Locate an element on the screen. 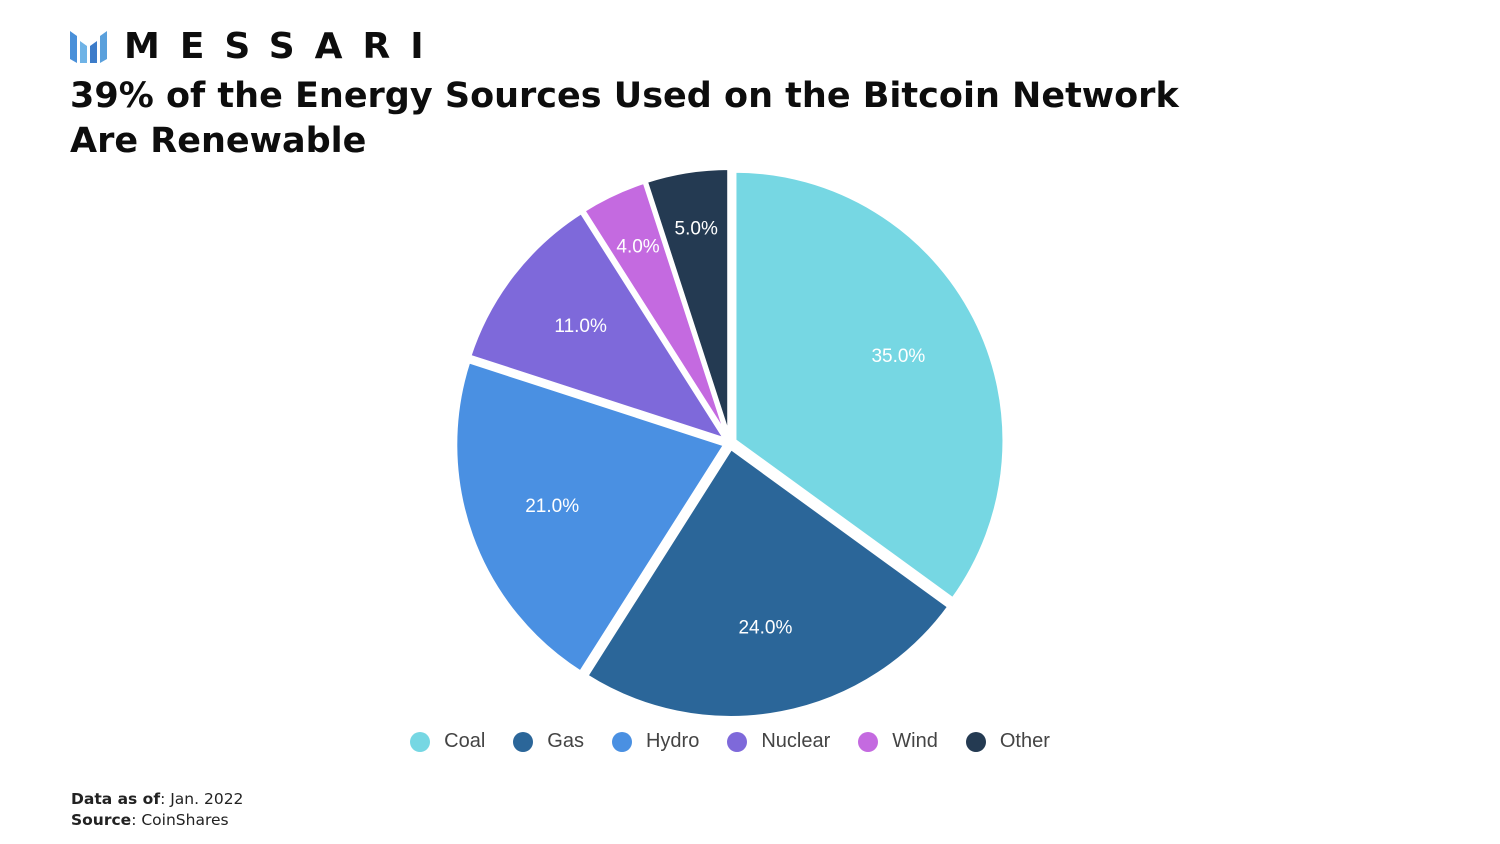  source-note: Source: CoinShares is located at coordinates (157, 820).